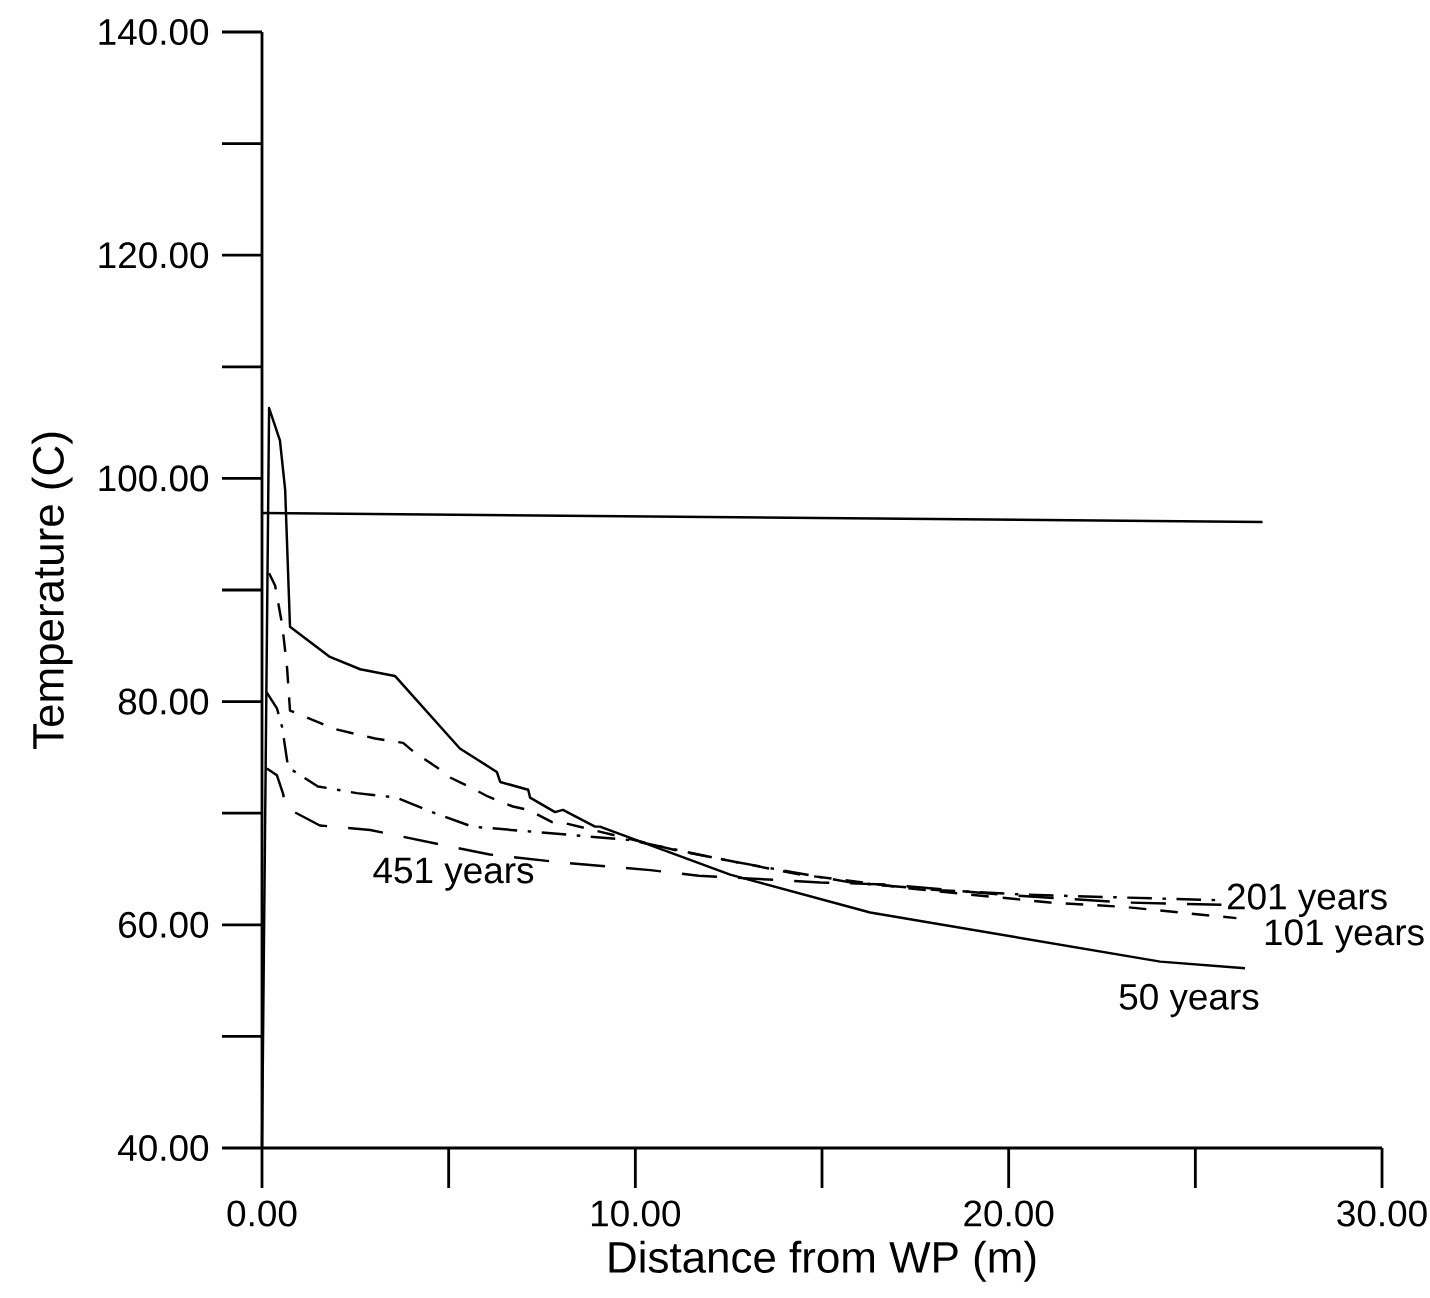 This screenshot has height=1298, width=1430. Describe the element at coordinates (262, 1213) in the screenshot. I see `x-tick-label: 0.00` at that location.